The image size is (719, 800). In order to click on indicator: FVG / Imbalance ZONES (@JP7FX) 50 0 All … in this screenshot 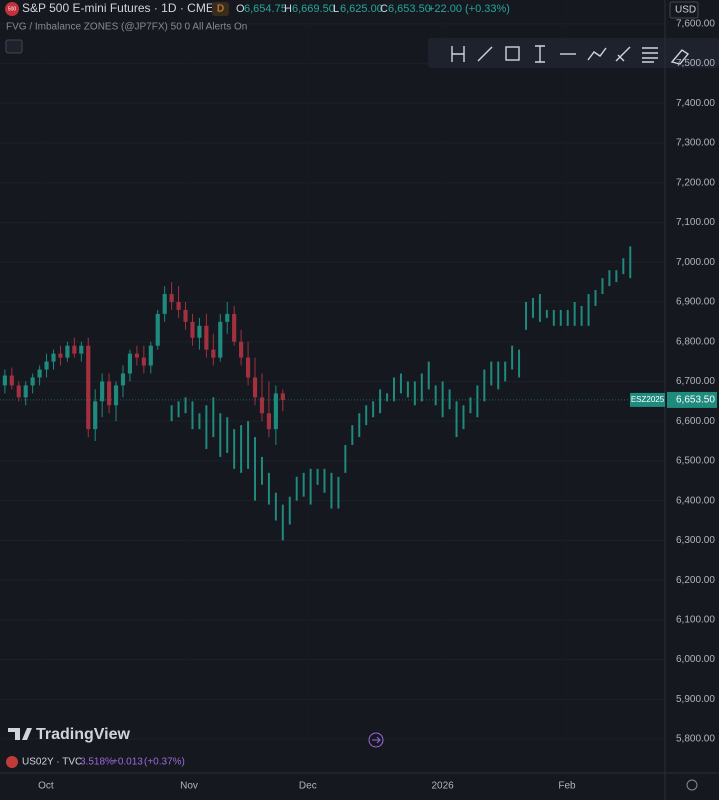, I will do `click(126, 27)`.